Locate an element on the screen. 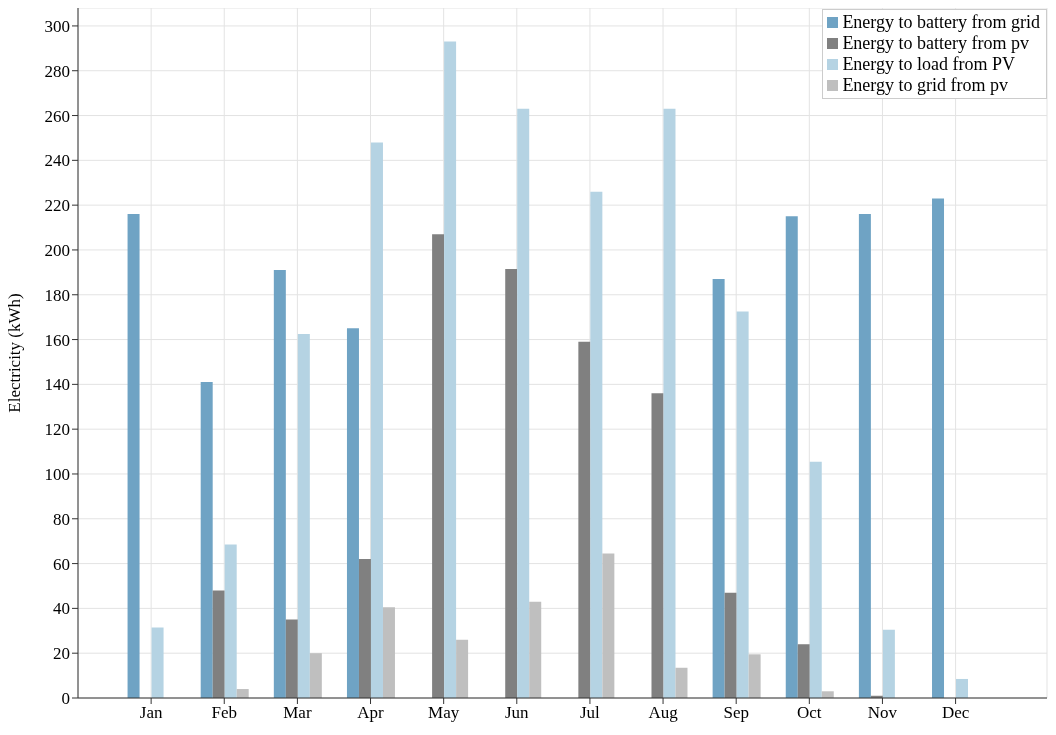 The height and width of the screenshot is (735, 1056). x-tick-label: Apr is located at coordinates (371, 713).